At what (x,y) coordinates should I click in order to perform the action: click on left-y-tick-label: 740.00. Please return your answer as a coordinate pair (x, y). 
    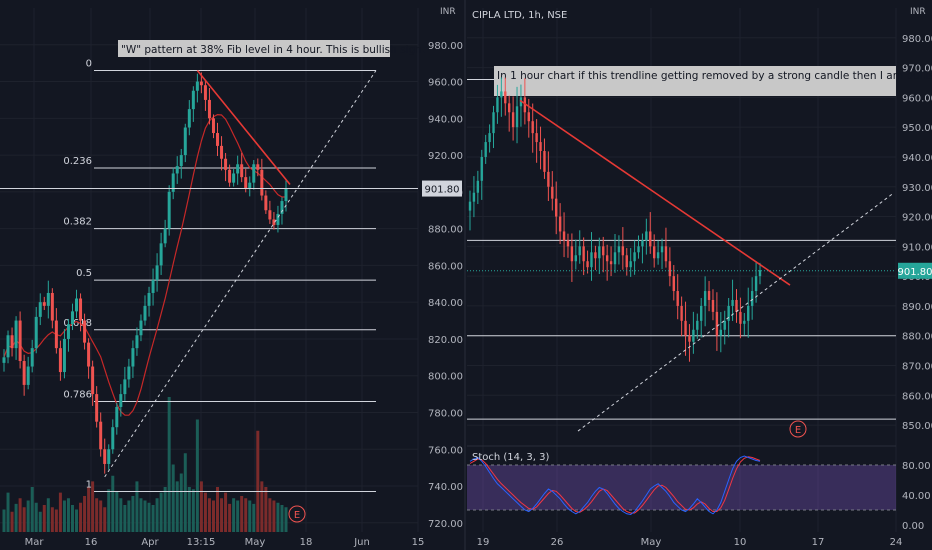
    Looking at the image, I should click on (445, 487).